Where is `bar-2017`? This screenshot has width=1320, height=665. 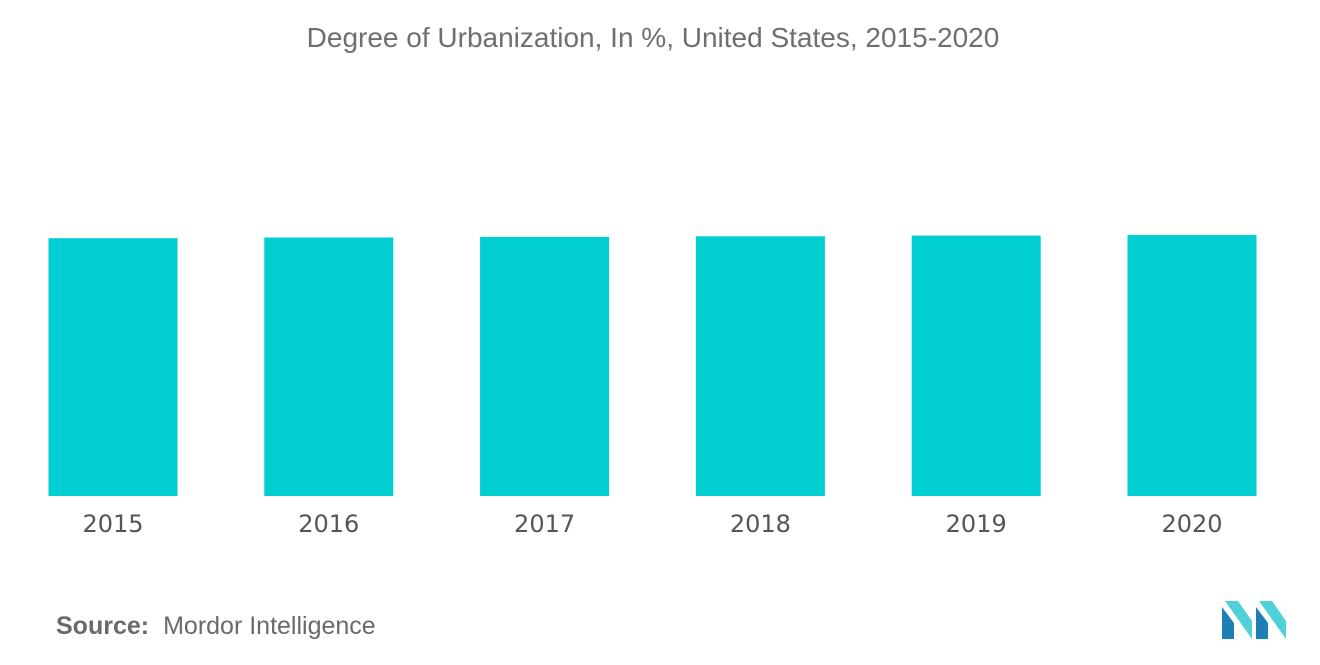
bar-2017 is located at coordinates (545, 366).